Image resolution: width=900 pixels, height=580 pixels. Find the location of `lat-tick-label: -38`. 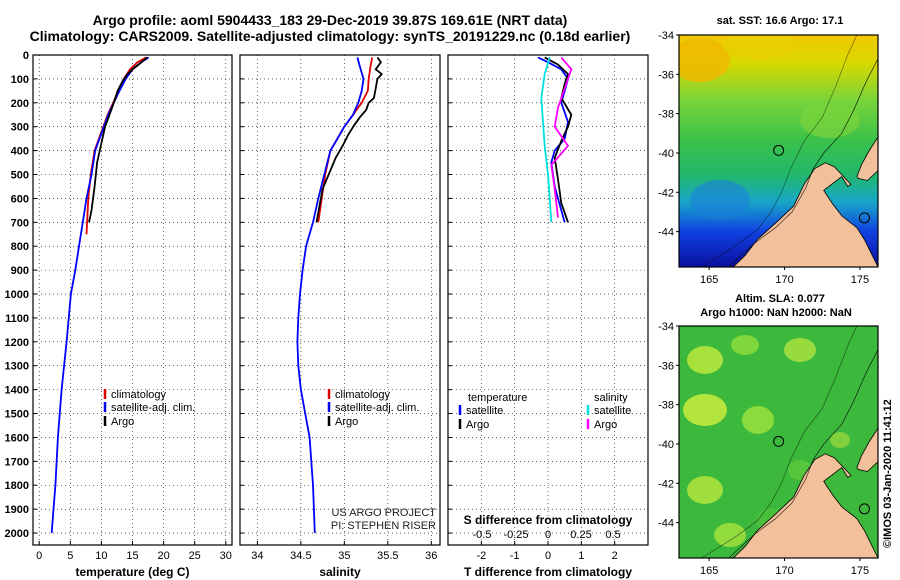

lat-tick-label: -38 is located at coordinates (666, 406).